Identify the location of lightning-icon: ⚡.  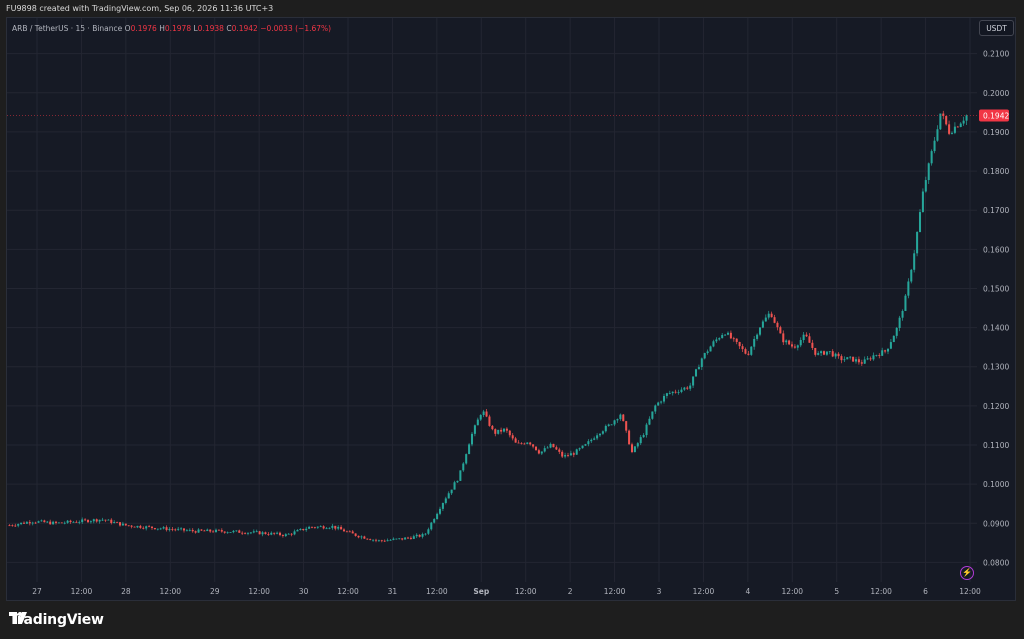
(967, 573).